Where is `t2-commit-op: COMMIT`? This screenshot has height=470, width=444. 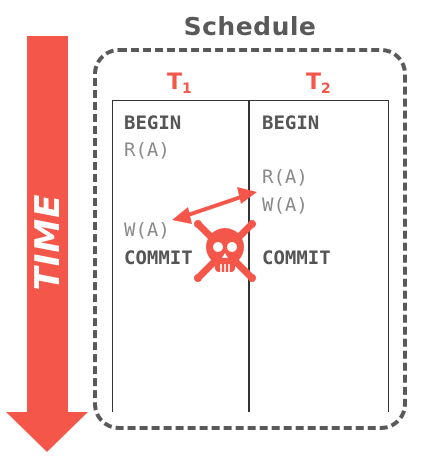
t2-commit-op: COMMIT is located at coordinates (296, 258).